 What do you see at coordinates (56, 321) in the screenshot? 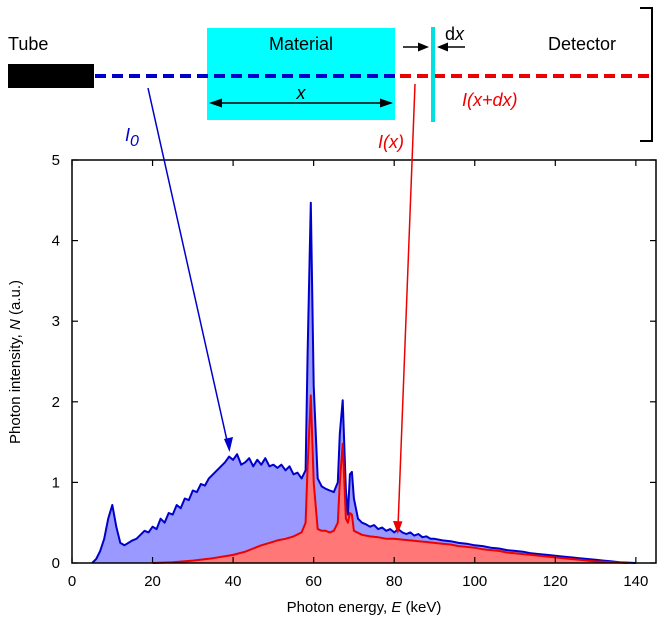
I see `y-tick-label: 3` at bounding box center [56, 321].